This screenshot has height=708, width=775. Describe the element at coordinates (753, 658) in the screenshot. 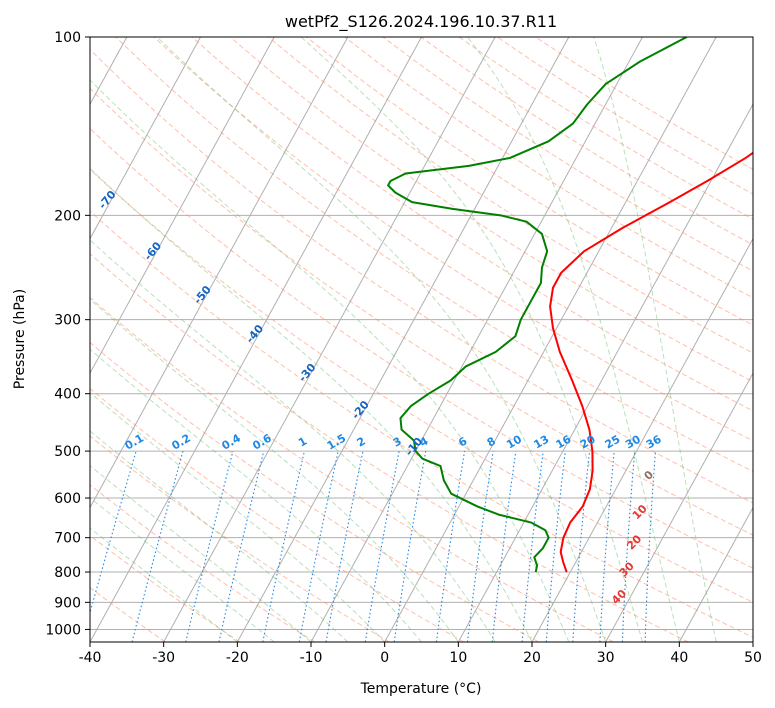

I see `x-tick-label: 50` at that location.